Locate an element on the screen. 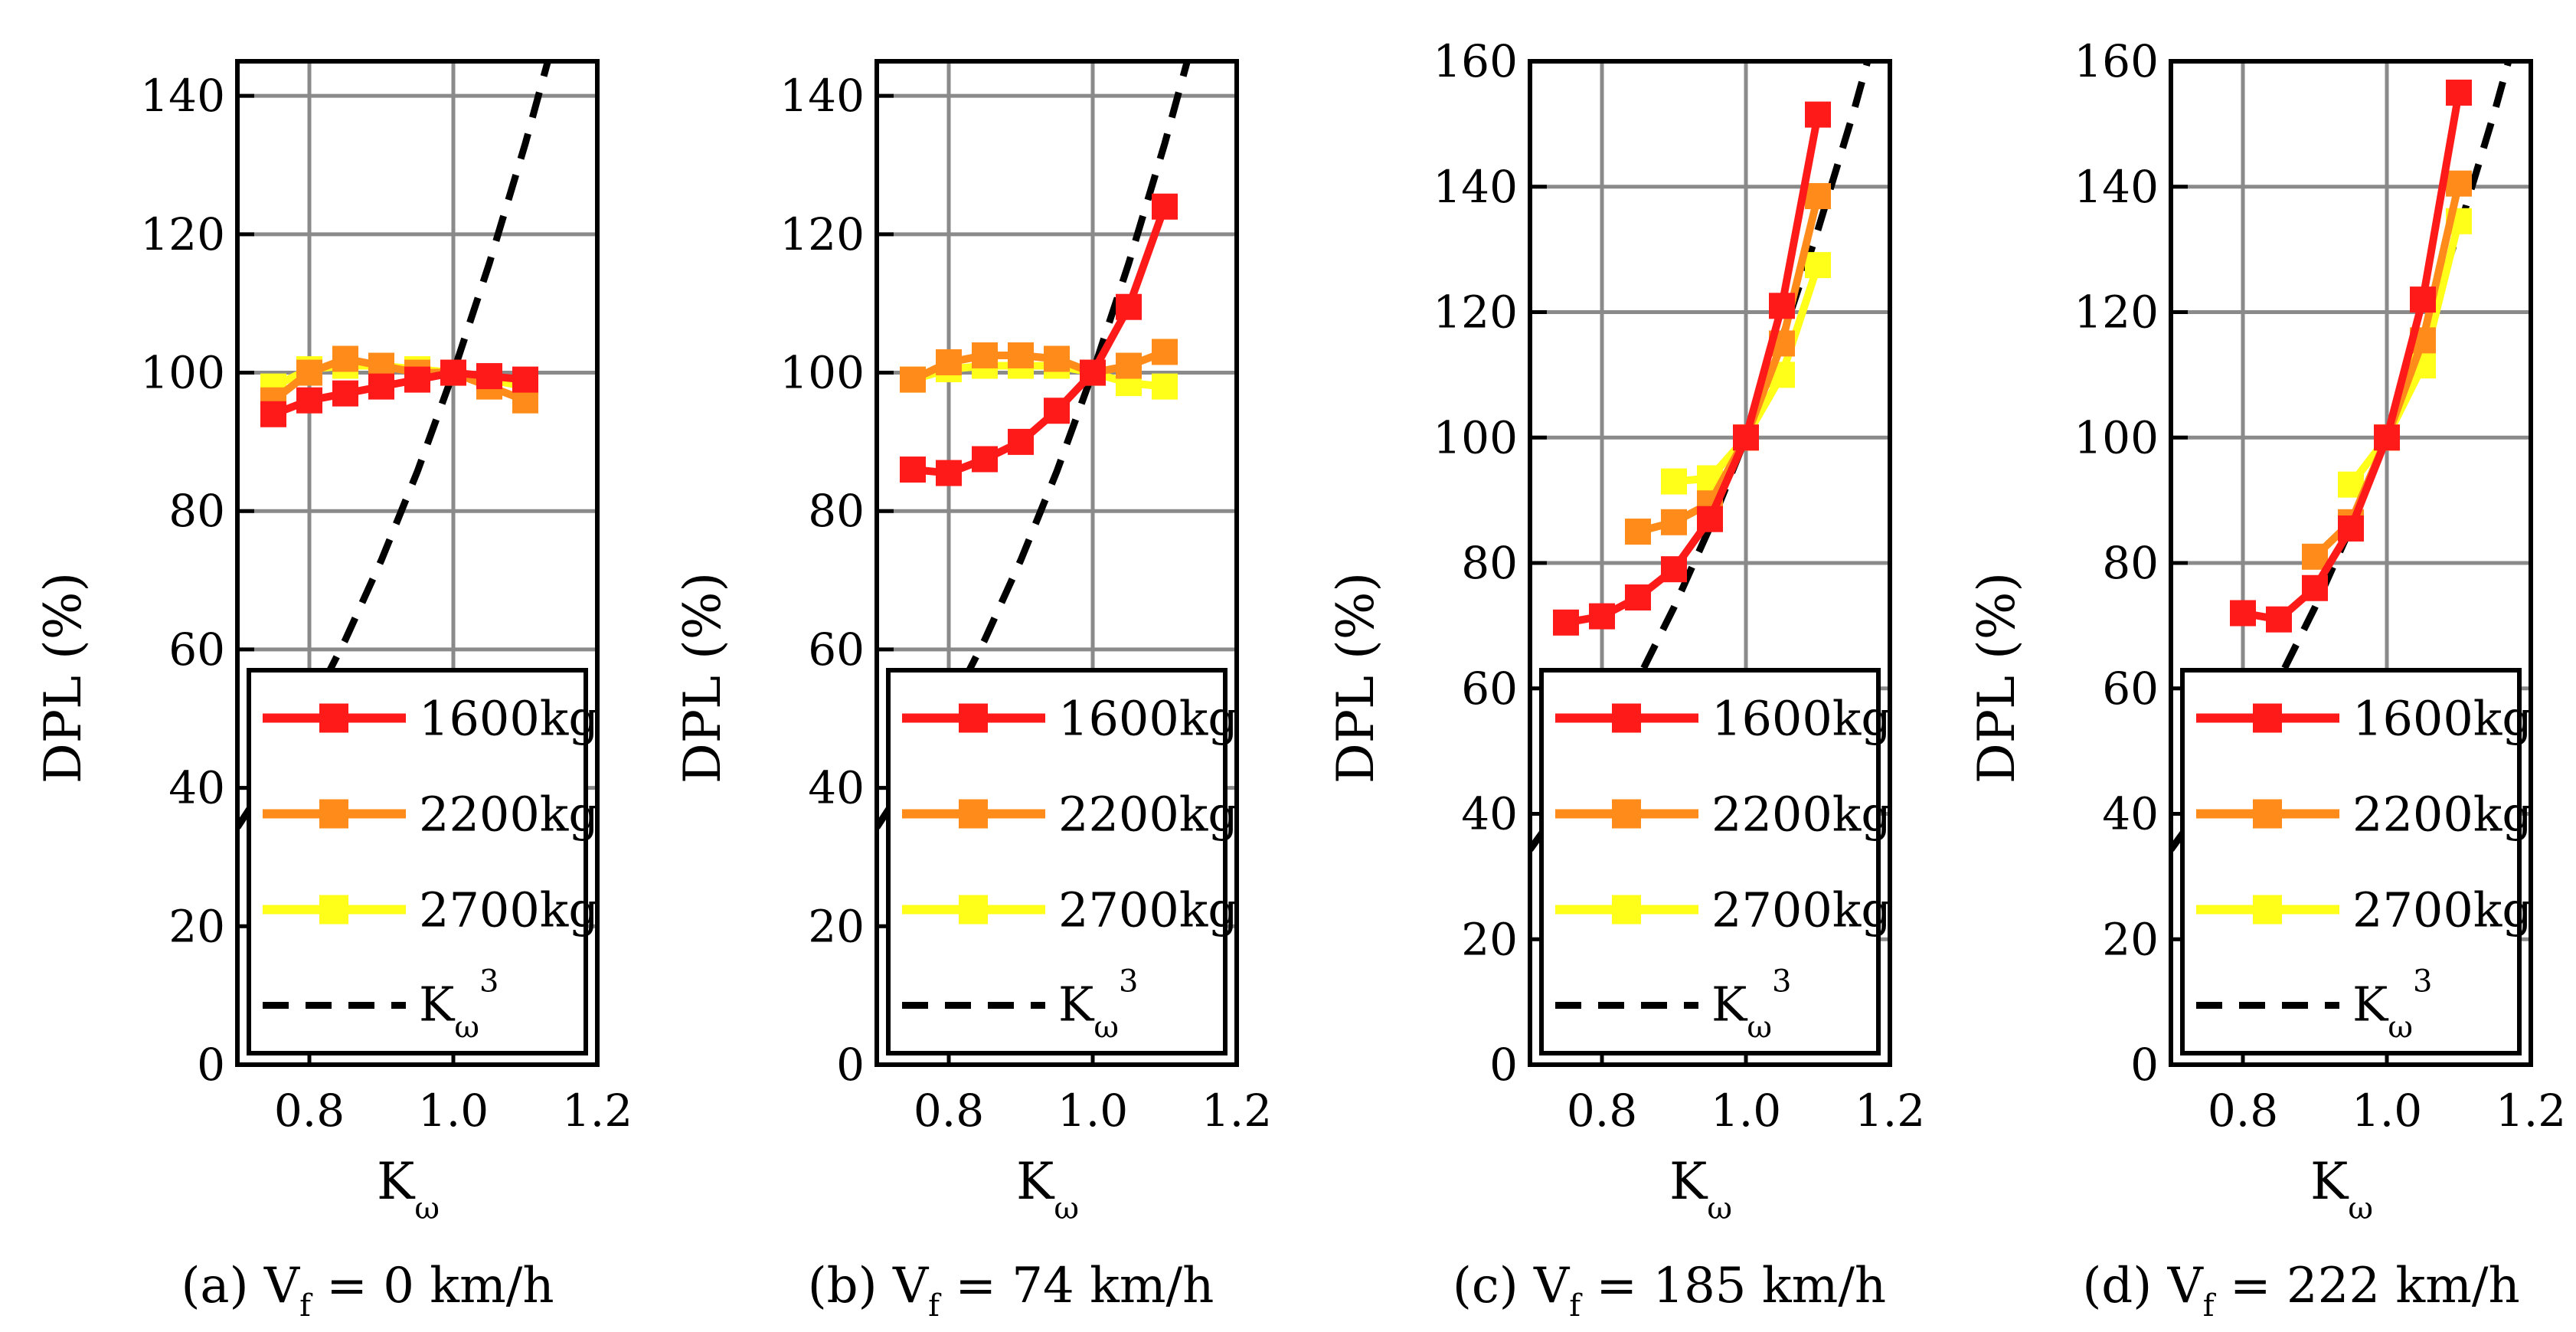  legend-label: 1600kg is located at coordinates (1148, 719).